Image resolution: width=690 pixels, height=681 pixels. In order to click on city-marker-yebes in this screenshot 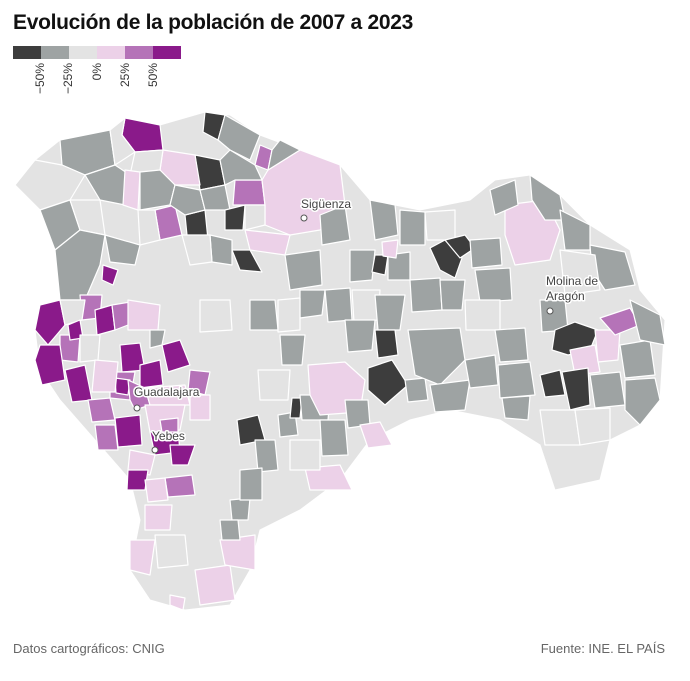, I will do `click(155, 450)`.